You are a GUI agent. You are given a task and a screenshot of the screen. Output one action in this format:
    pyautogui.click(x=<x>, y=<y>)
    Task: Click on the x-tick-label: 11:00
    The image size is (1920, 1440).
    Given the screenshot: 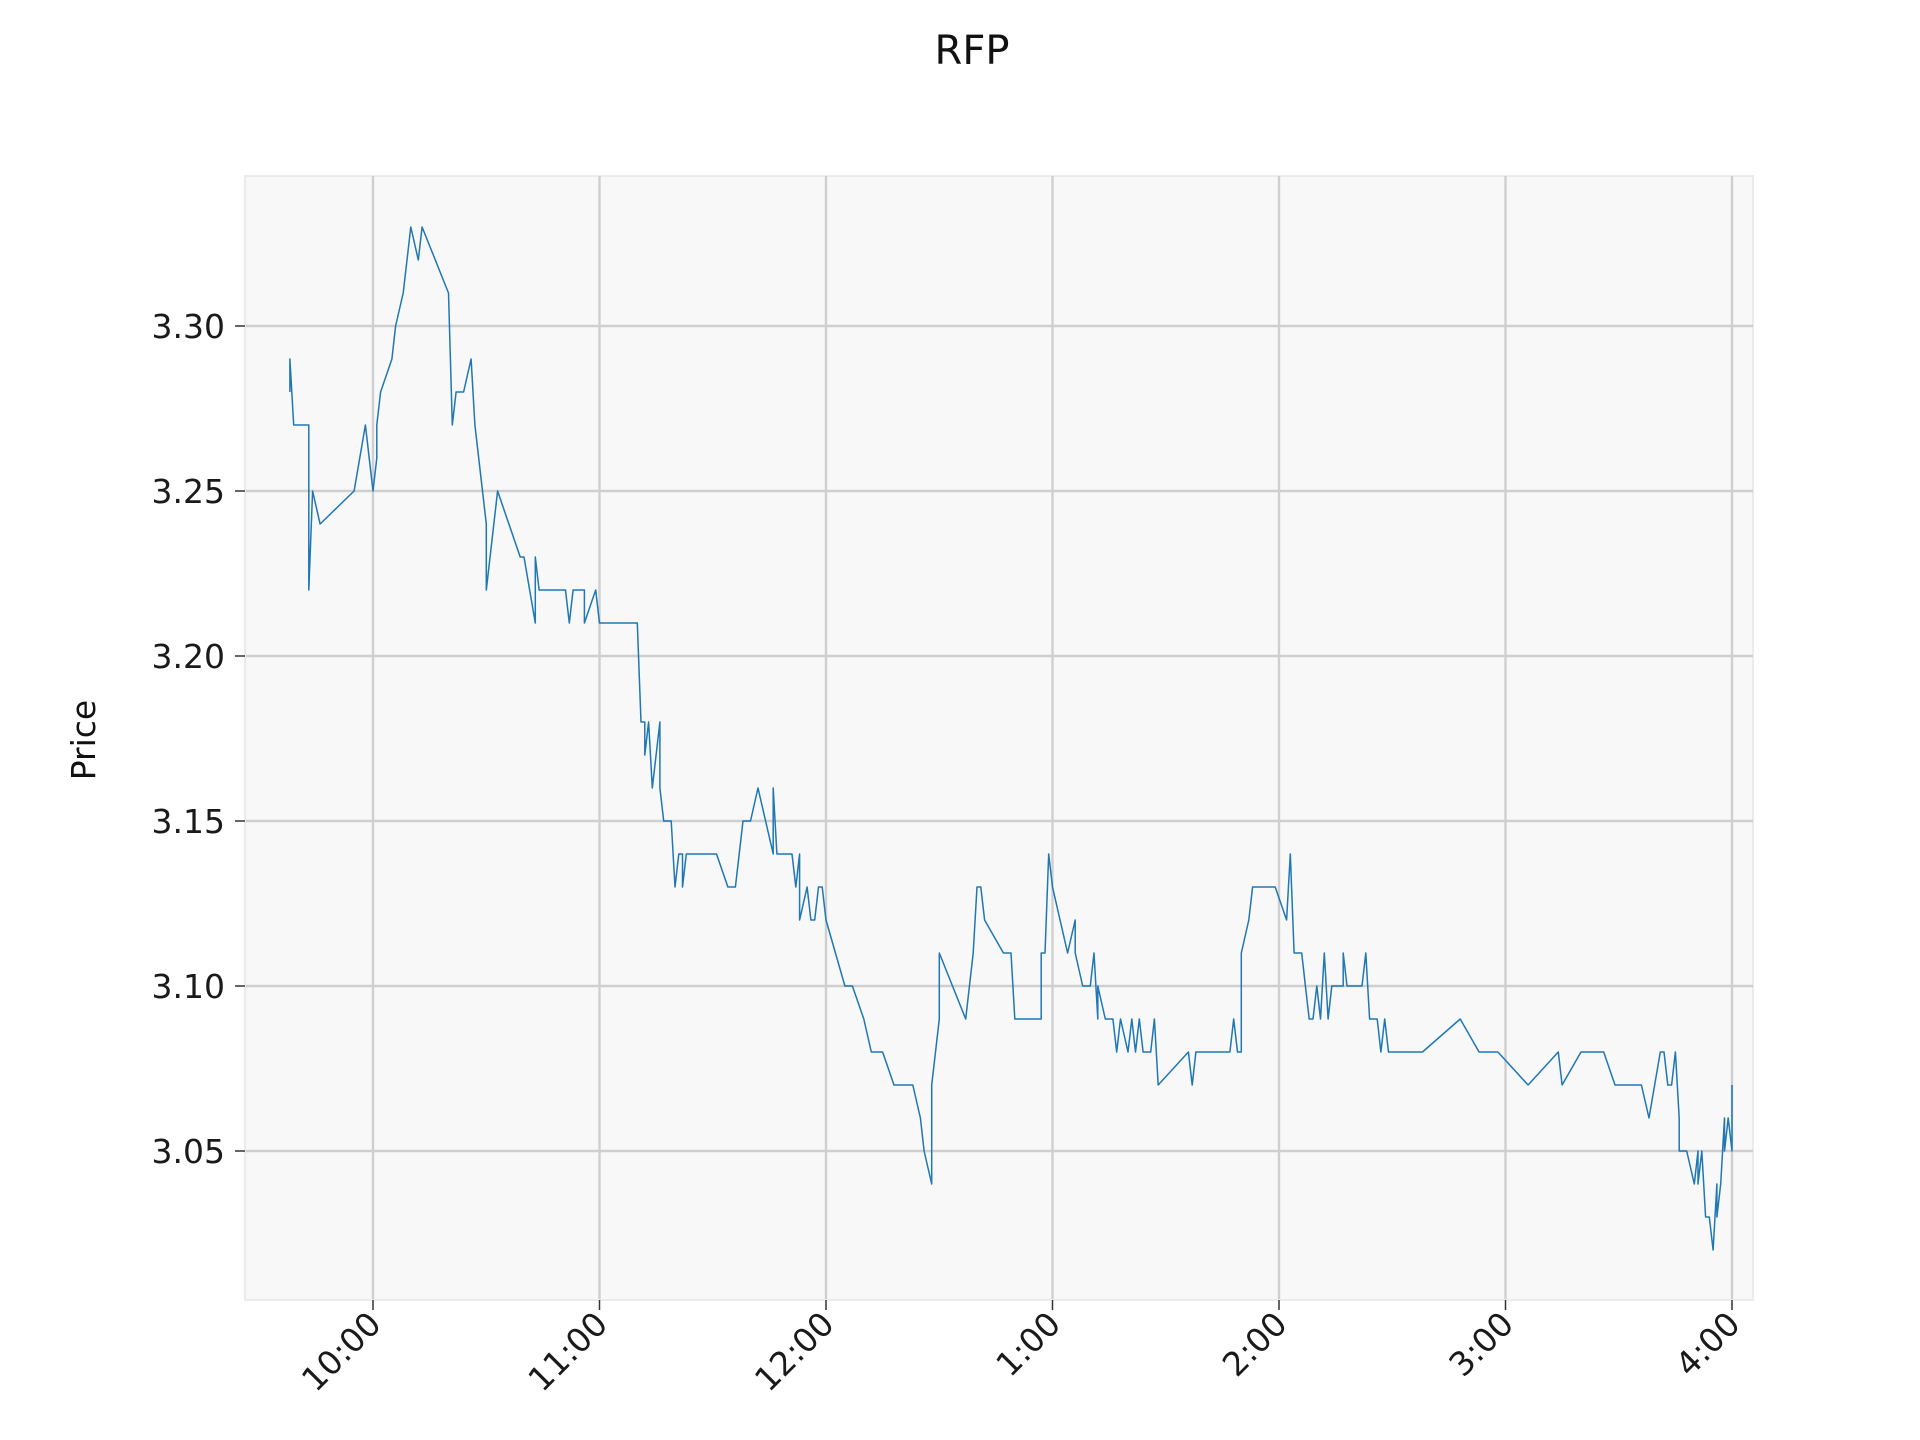 What is the action you would take?
    pyautogui.click(x=567, y=1351)
    